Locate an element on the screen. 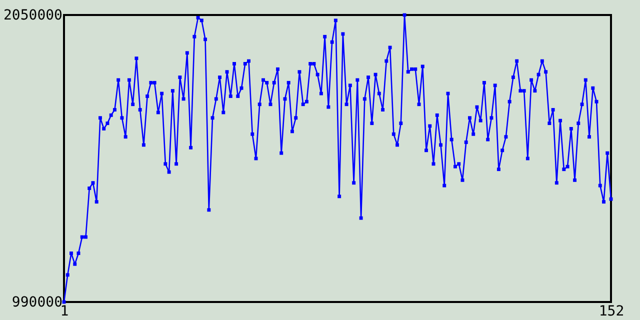 The width and height of the screenshot is (640, 320). x-tick-label: 152 is located at coordinates (611, 312).